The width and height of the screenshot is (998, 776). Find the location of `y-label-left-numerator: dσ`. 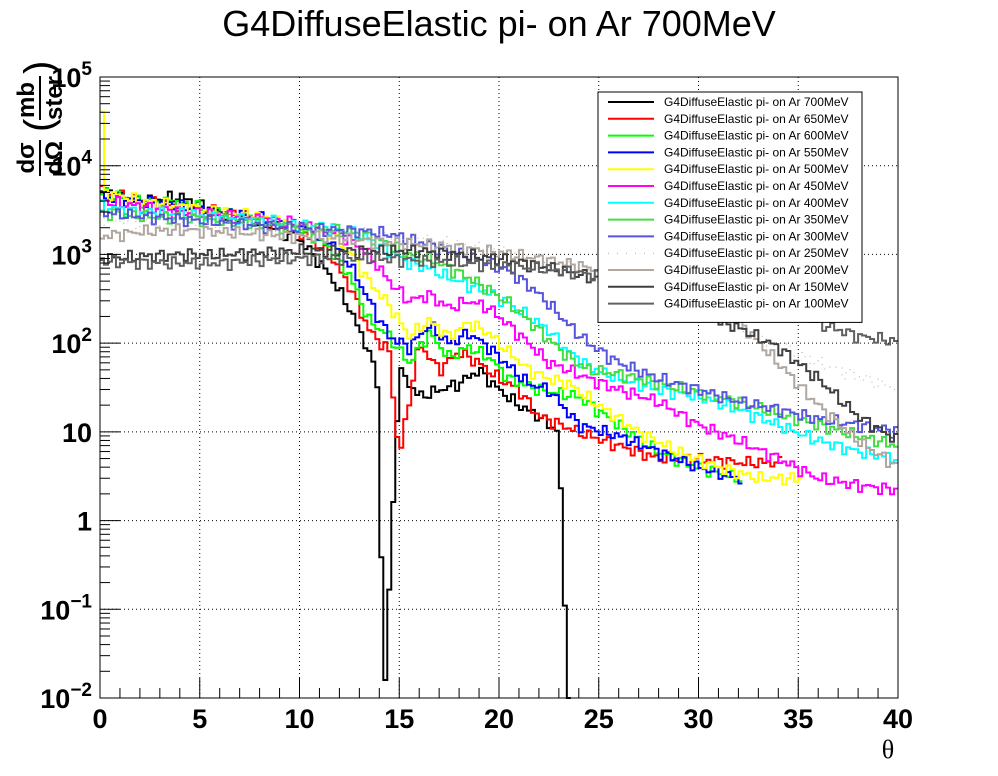

y-label-left-numerator: dσ is located at coordinates (26, 157).